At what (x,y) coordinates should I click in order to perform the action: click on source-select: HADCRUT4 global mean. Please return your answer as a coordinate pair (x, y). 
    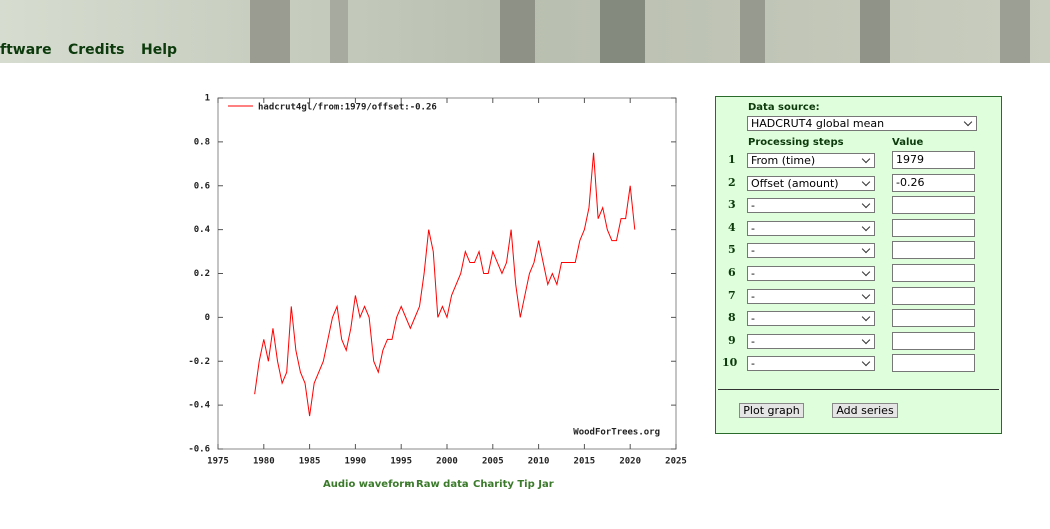
    Looking at the image, I should click on (862, 123).